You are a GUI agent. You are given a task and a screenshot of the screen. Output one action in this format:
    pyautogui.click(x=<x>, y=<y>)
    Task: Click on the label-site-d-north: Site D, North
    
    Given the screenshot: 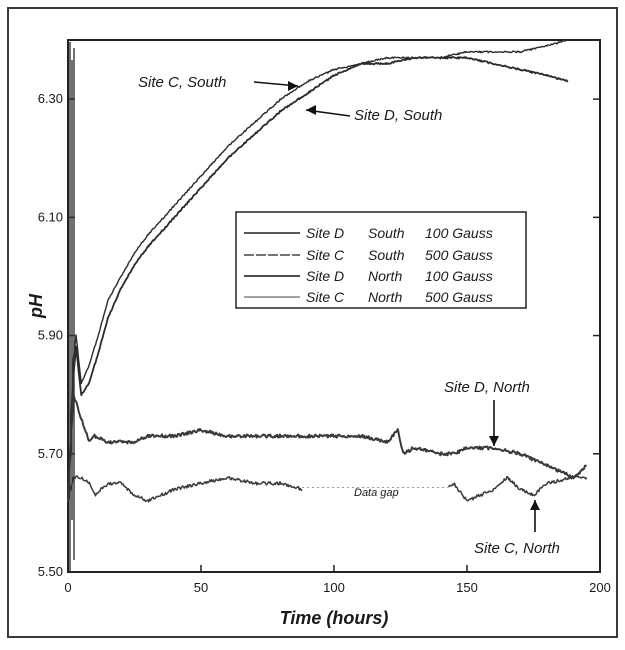 What is the action you would take?
    pyautogui.click(x=487, y=387)
    